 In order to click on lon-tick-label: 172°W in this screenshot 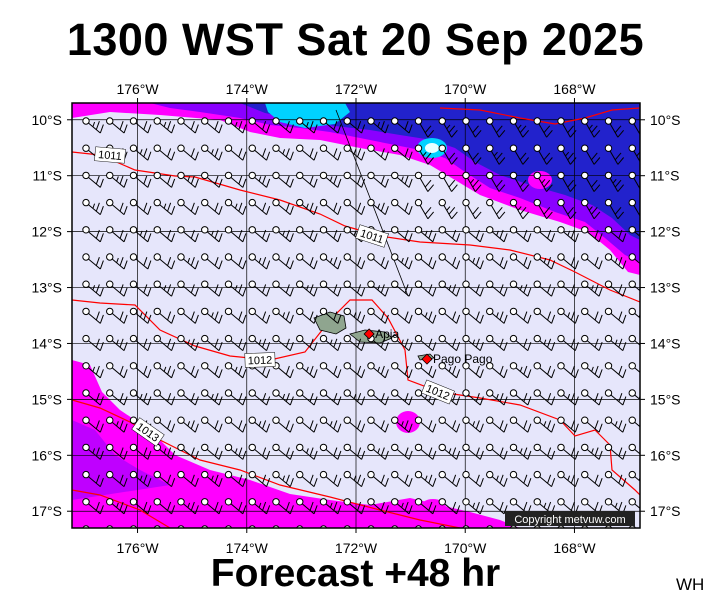, I will do `click(356, 89)`.